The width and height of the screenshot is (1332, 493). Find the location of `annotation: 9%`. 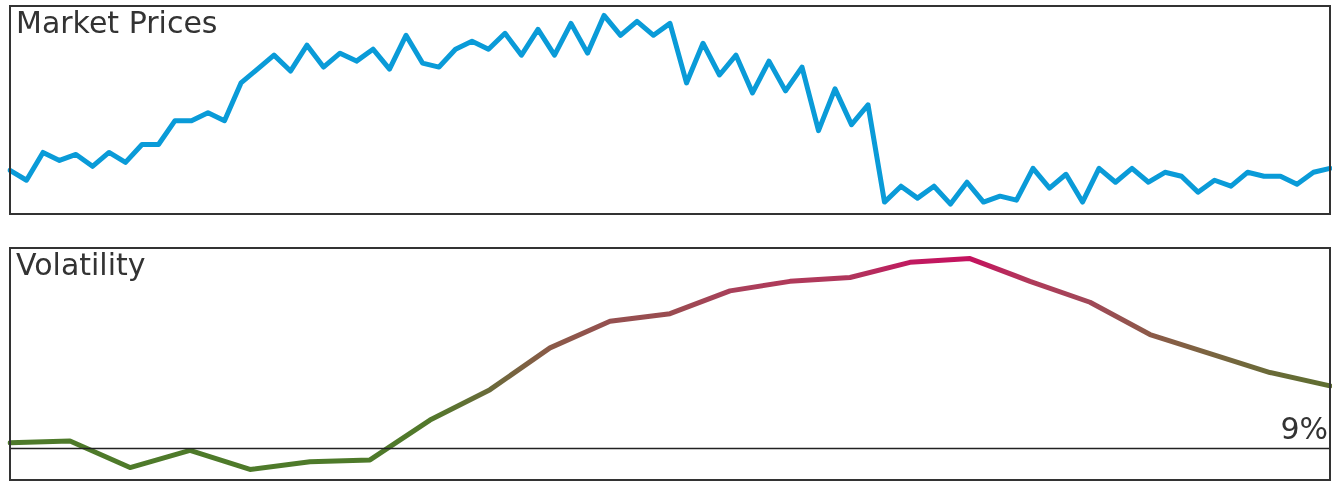

annotation: 9% is located at coordinates (1304, 429).